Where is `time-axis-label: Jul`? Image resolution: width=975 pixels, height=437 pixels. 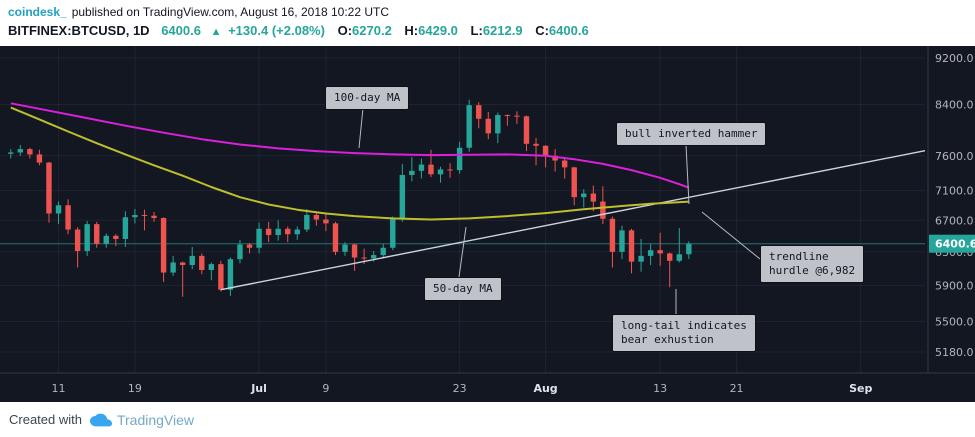 time-axis-label: Jul is located at coordinates (258, 388).